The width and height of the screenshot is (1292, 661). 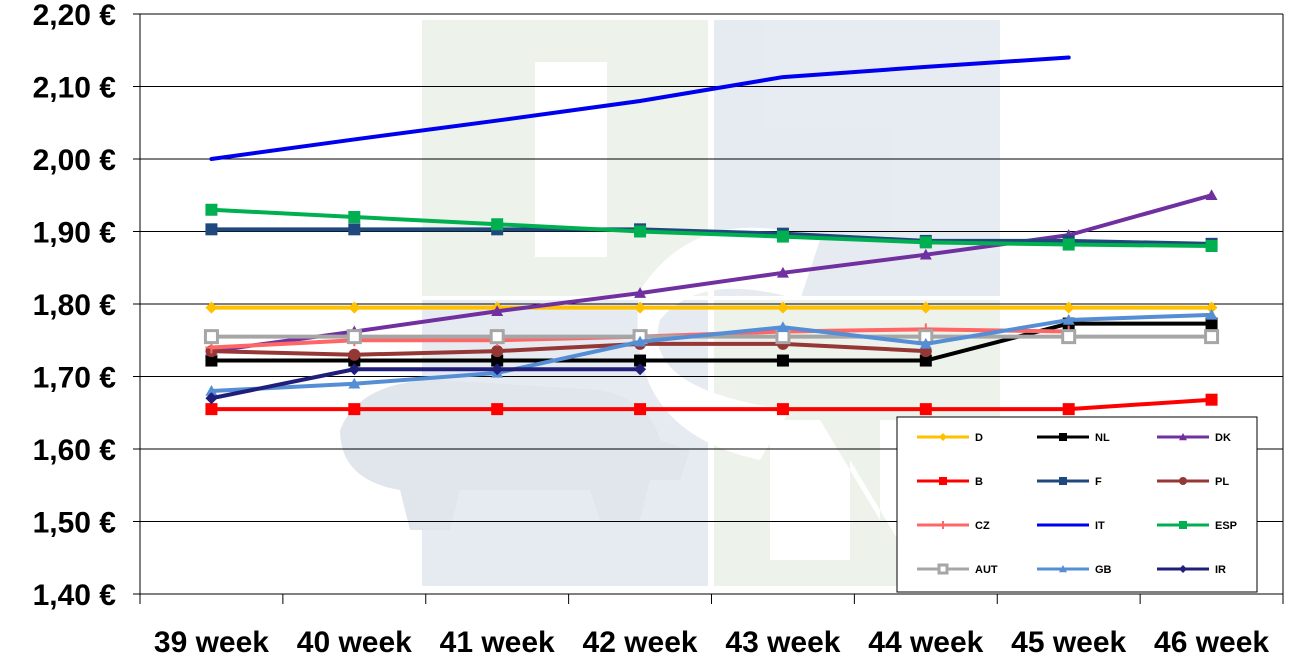 What do you see at coordinates (950, 438) in the screenshot?
I see `legend-item-d: D` at bounding box center [950, 438].